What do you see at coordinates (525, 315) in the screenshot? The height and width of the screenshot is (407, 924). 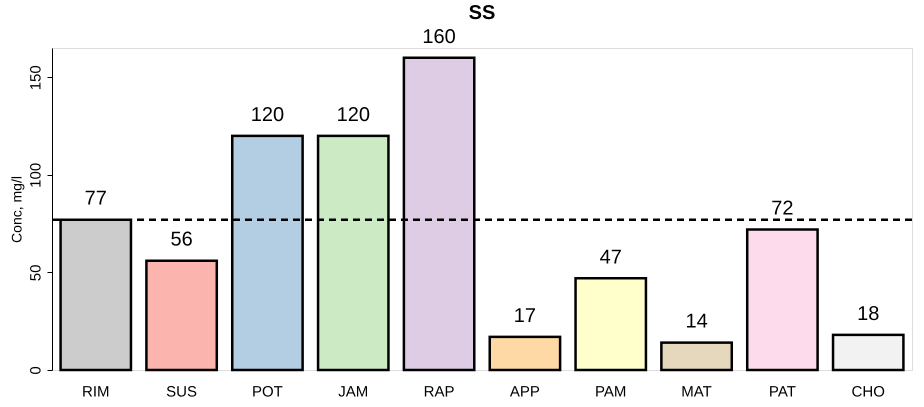 I see `data-label: 17` at bounding box center [525, 315].